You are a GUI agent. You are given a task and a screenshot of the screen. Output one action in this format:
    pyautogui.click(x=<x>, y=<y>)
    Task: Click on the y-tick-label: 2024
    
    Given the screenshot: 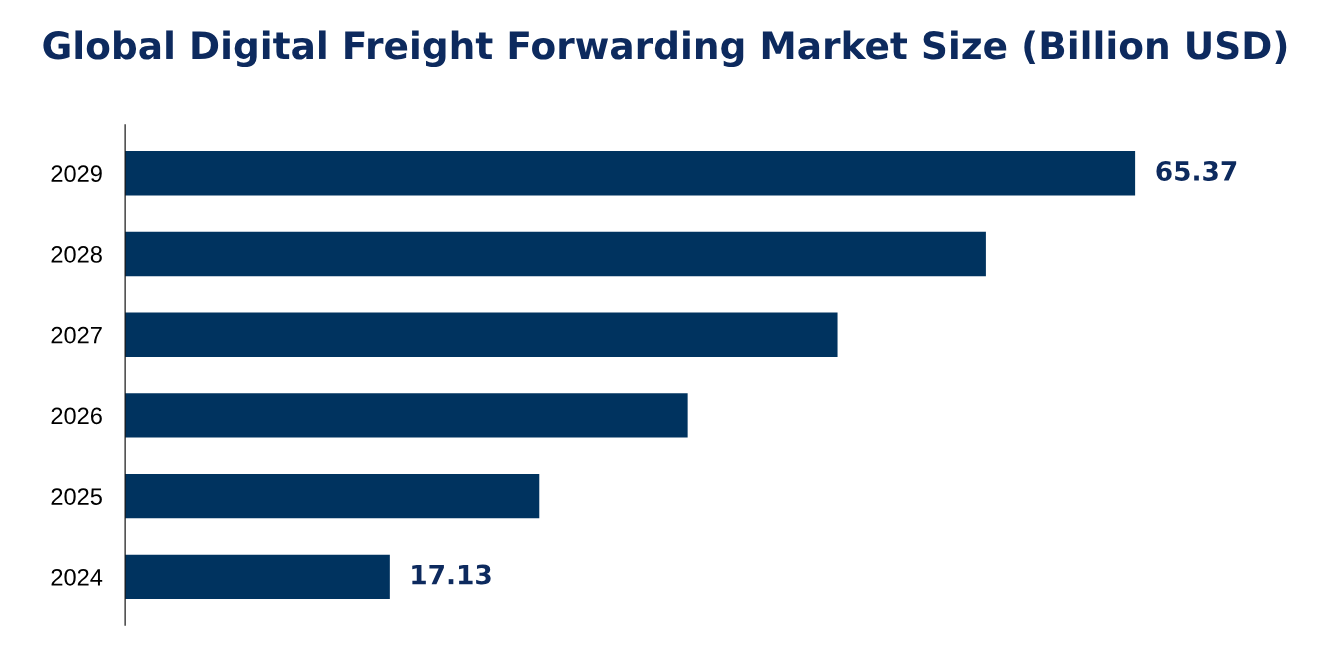 What is the action you would take?
    pyautogui.click(x=77, y=577)
    